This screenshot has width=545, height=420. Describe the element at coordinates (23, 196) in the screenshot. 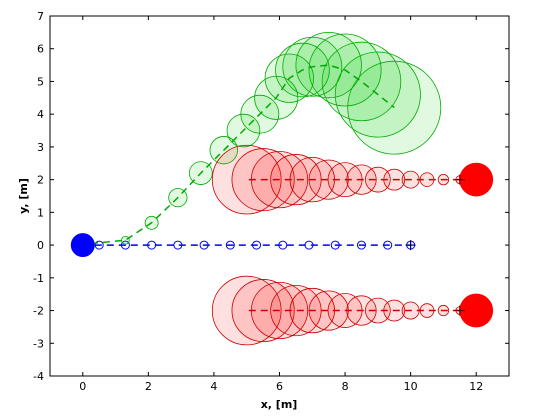

I see `y-axis-label: y, [m]` at that location.